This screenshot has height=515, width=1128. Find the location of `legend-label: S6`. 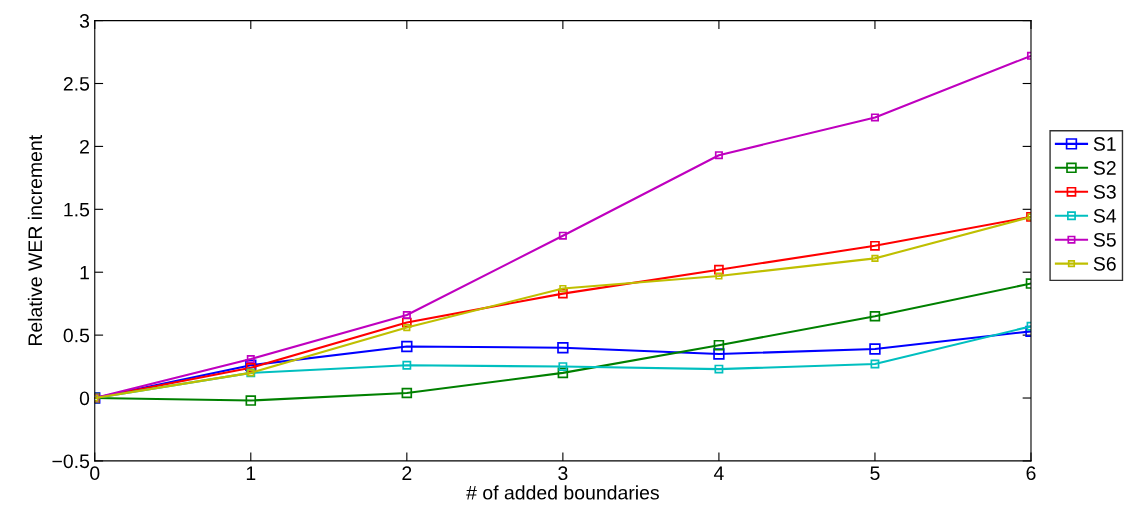

legend-label: S6 is located at coordinates (1104, 263).